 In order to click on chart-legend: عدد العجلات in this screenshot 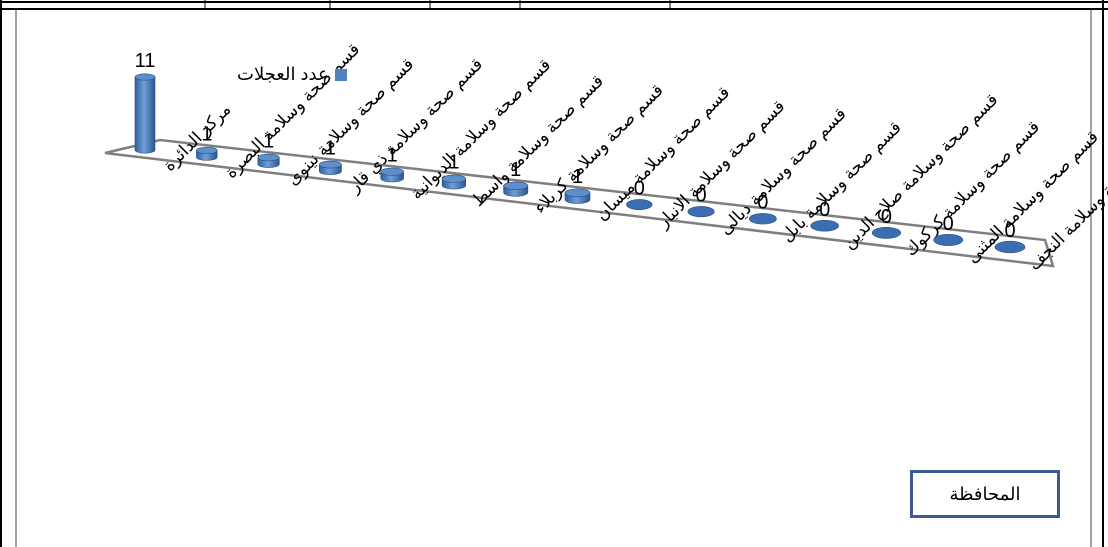, I will do `click(292, 74)`.